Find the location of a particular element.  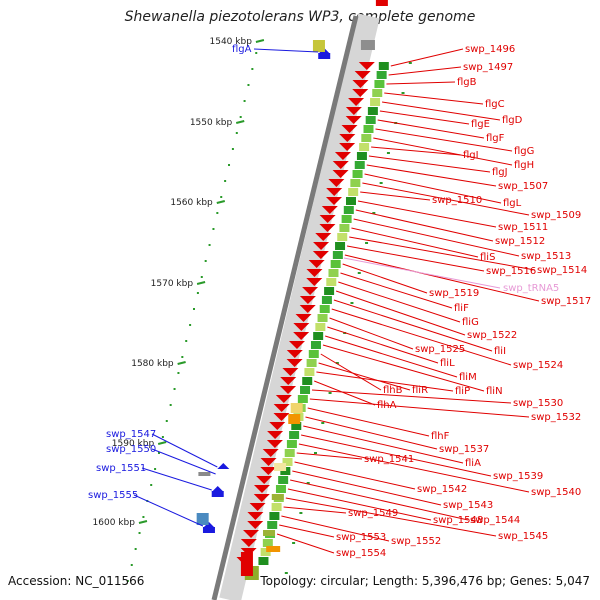

gene-label: flgJ is located at coordinates (500, 172).